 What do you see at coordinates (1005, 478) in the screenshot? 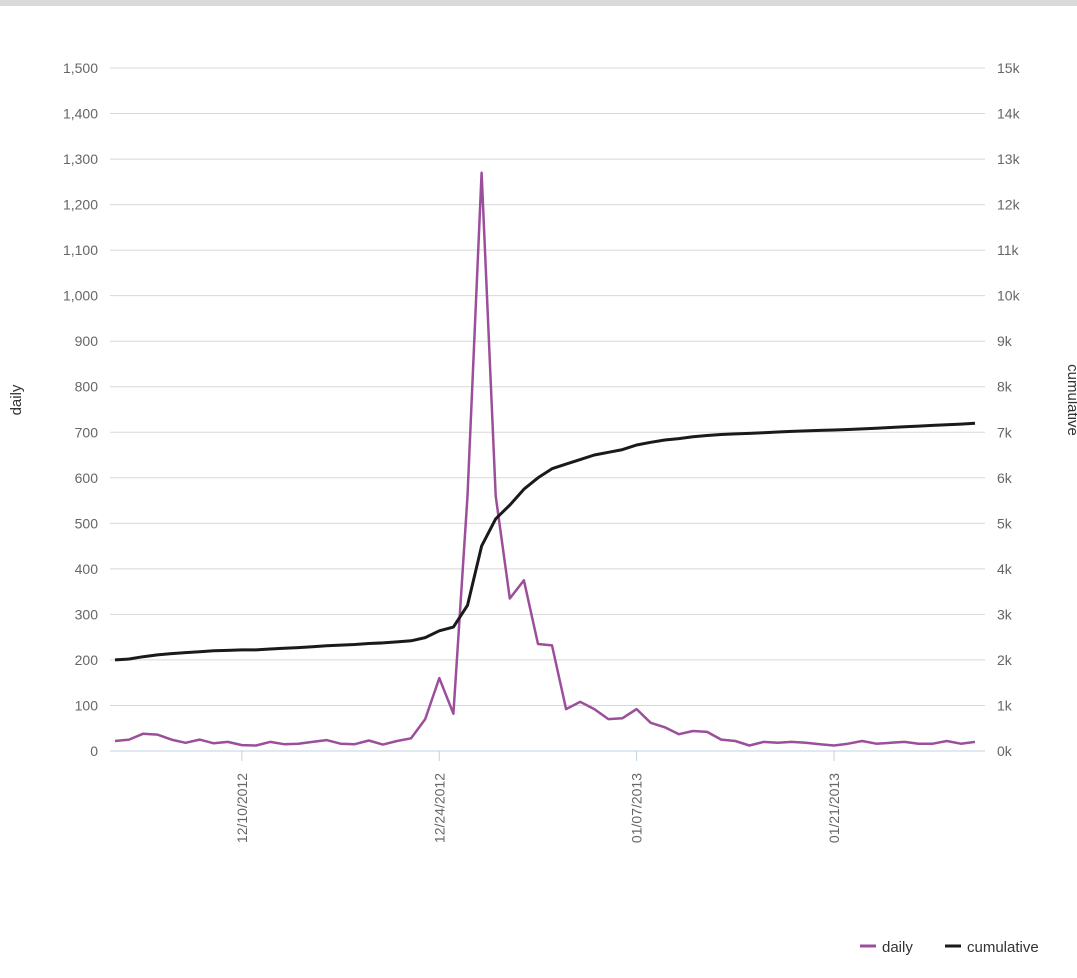
I see `right-tick-label: 6k` at bounding box center [1005, 478].